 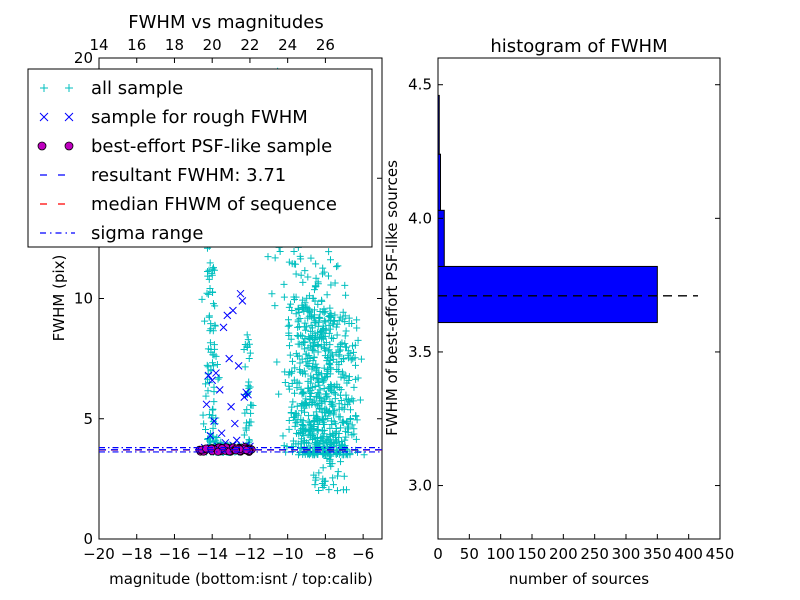 What do you see at coordinates (184, 146) in the screenshot?
I see `legend-item: best-effort PSF-like sample` at bounding box center [184, 146].